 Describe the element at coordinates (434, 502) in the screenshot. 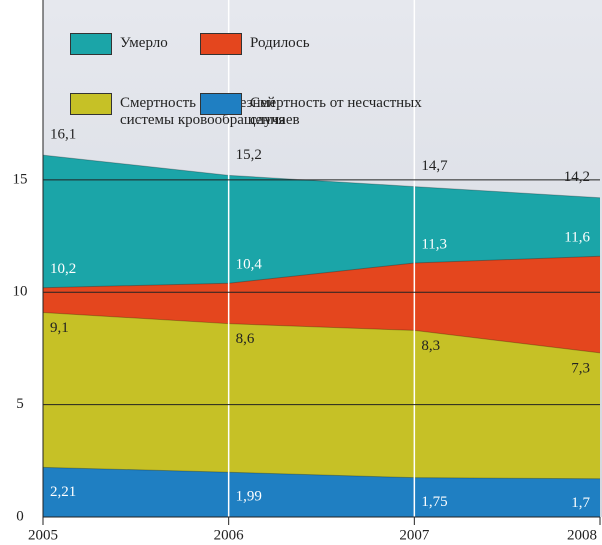

I see `value-label: 1,75` at that location.